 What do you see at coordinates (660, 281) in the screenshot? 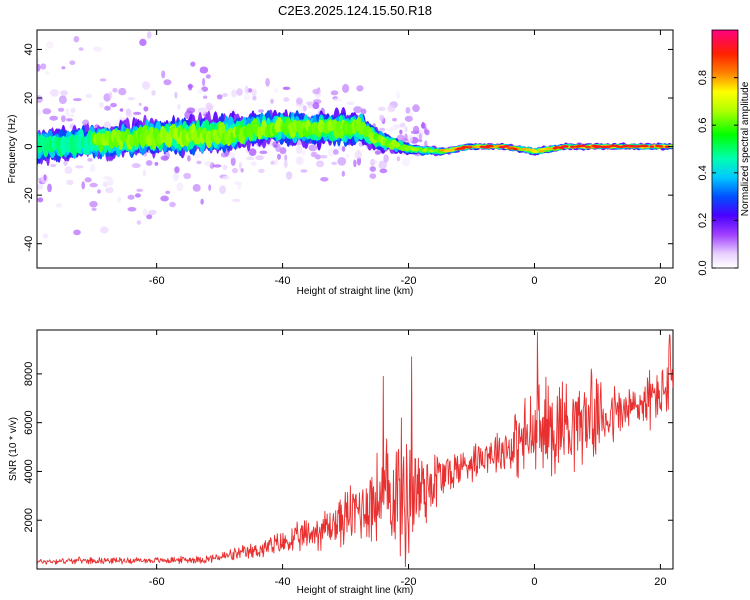
I see `spectrogram-xtick-label: 20` at bounding box center [660, 281].